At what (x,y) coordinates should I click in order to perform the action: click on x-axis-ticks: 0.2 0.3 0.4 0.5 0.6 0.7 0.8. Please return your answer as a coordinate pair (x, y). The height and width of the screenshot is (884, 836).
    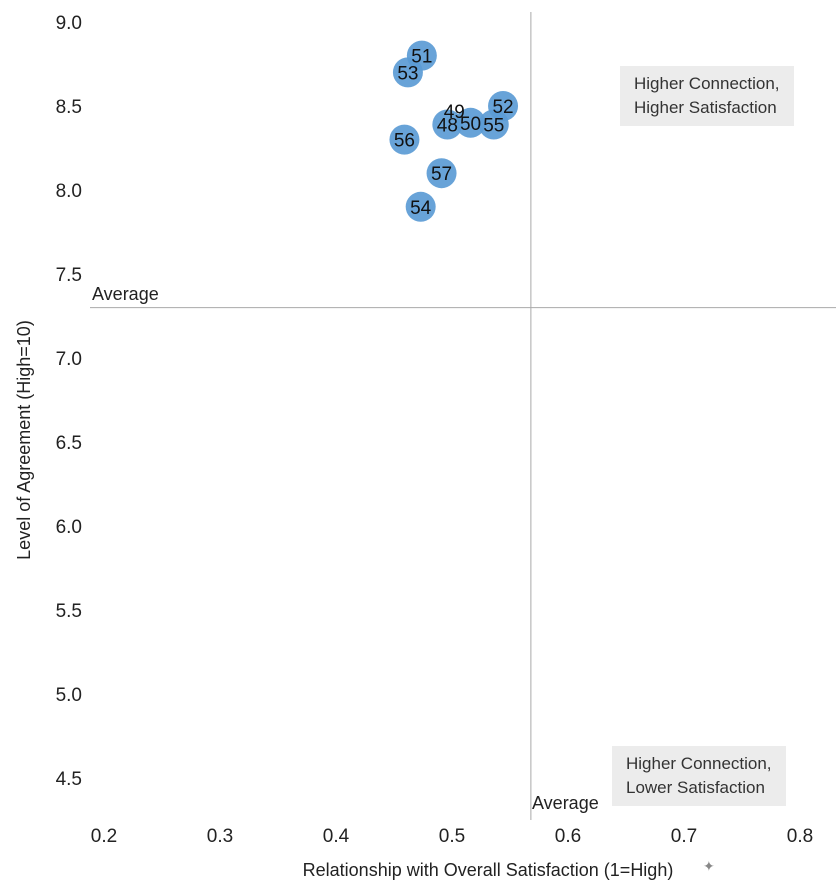
    Looking at the image, I should click on (452, 836).